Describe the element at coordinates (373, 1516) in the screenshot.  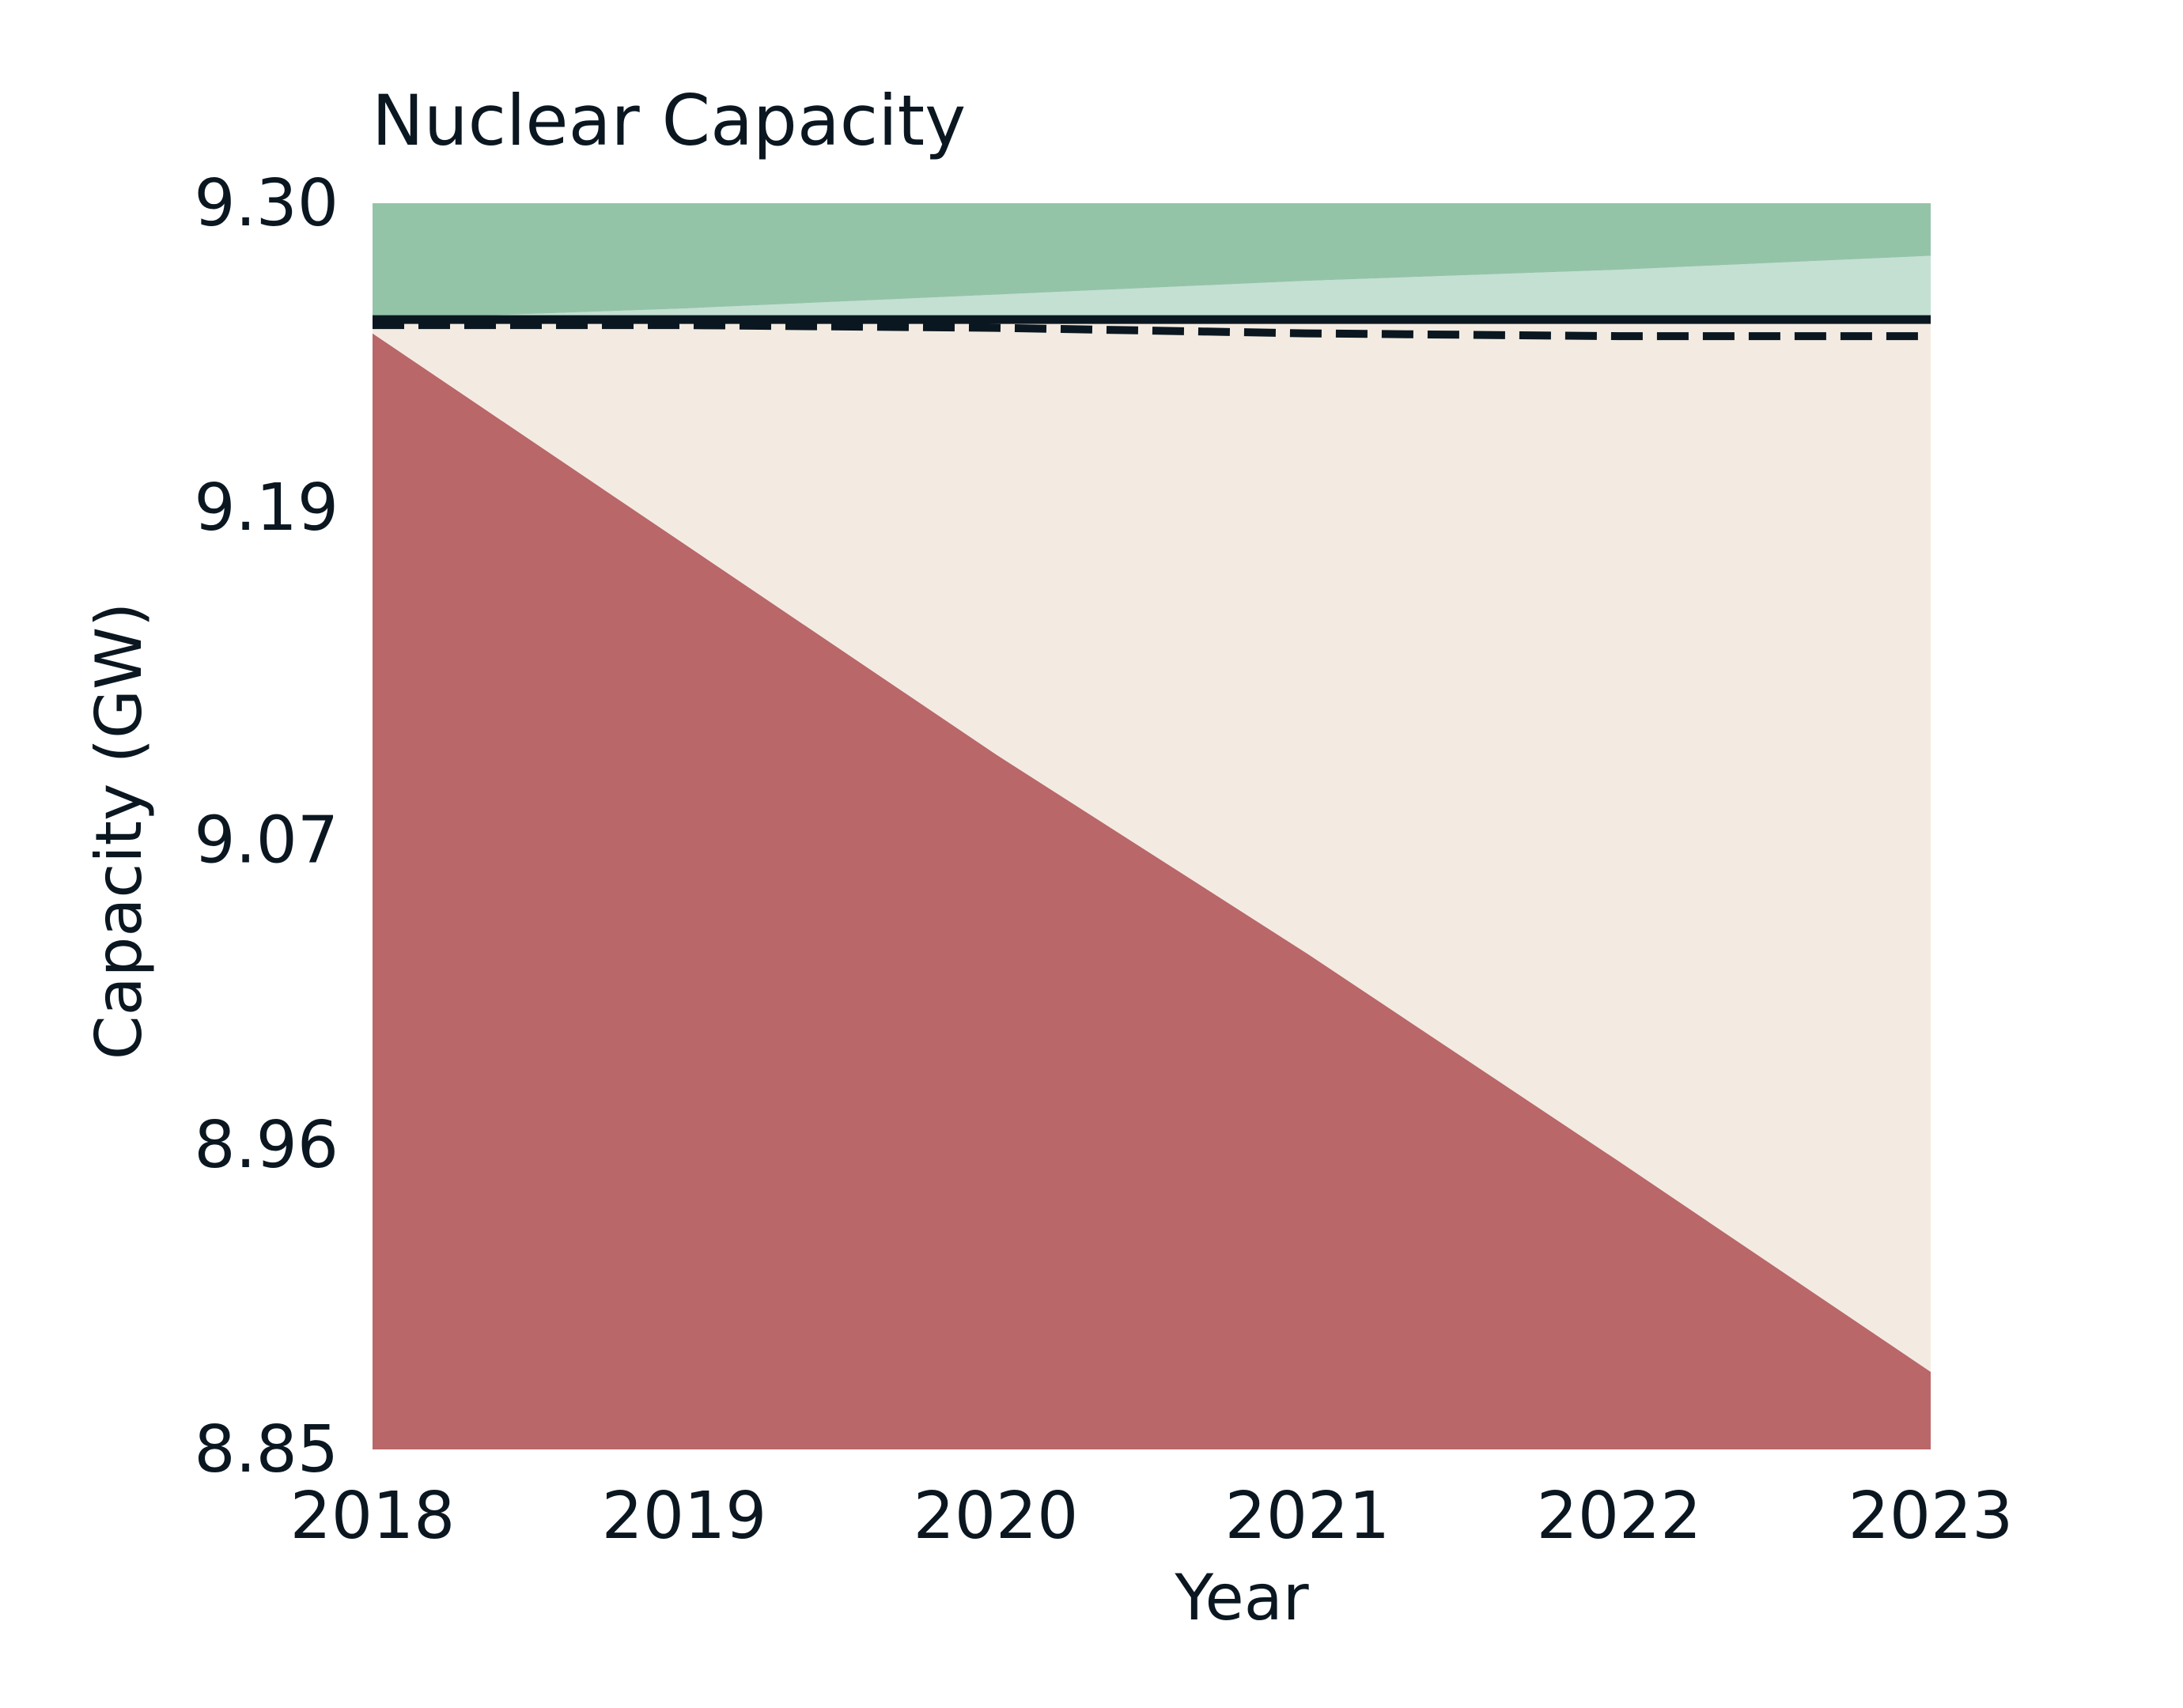
I see `x-tick-label: 2018` at that location.